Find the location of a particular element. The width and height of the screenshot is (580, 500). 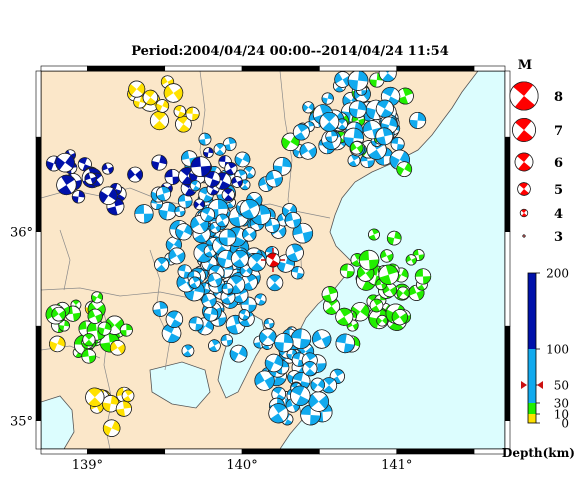

magnitude-legend-label: 3 is located at coordinates (558, 237).